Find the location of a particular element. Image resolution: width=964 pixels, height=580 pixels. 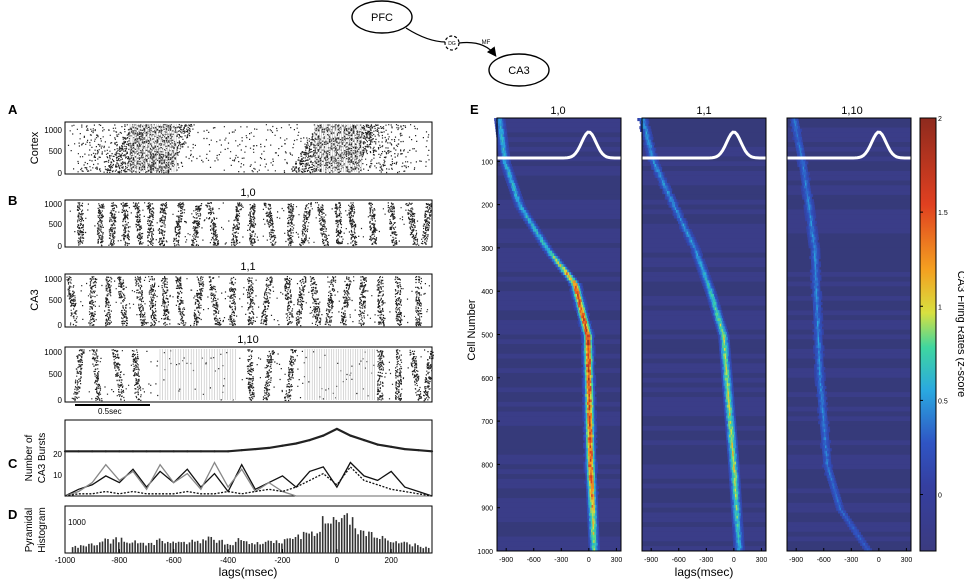

ca3-ylabel: CA3 is located at coordinates (35, 299).